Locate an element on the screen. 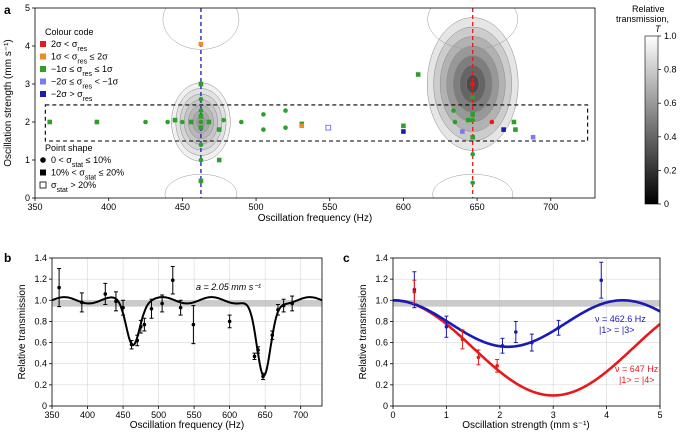  colorbar-tick-label: 0.8 is located at coordinates (670, 70).